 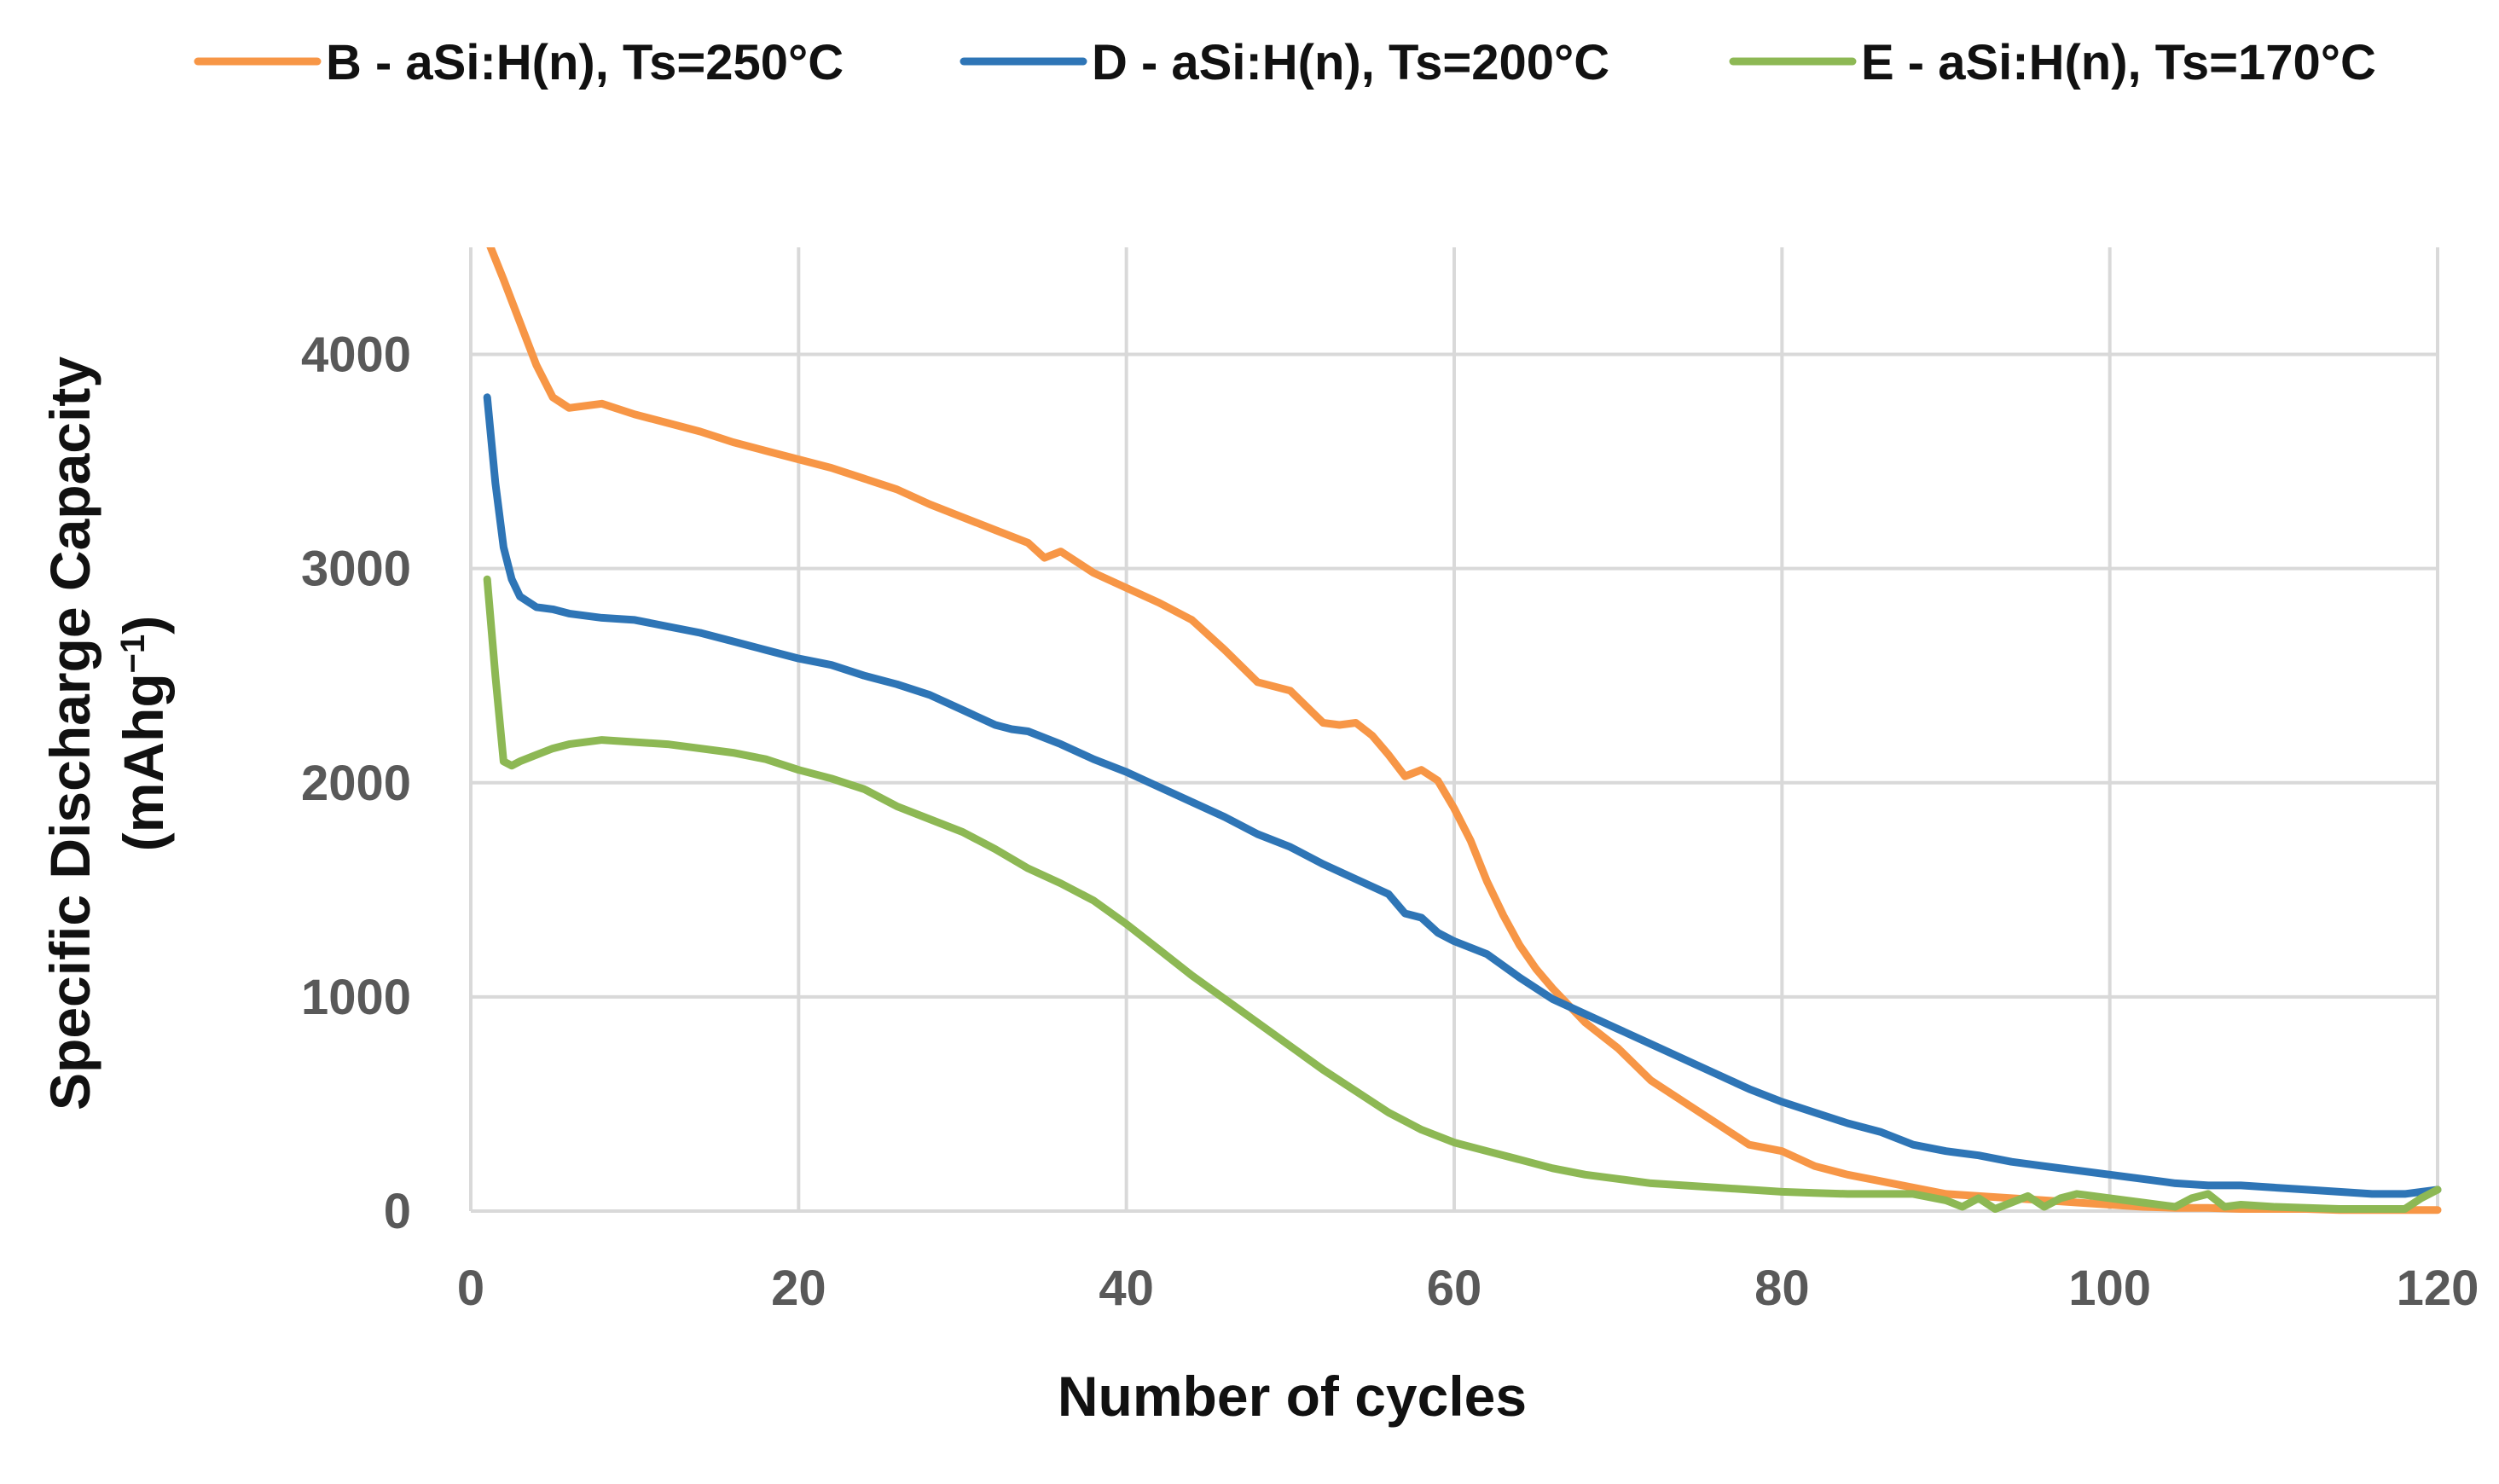 I want to click on y-tick-label-3000: 3000, so click(x=356, y=569).